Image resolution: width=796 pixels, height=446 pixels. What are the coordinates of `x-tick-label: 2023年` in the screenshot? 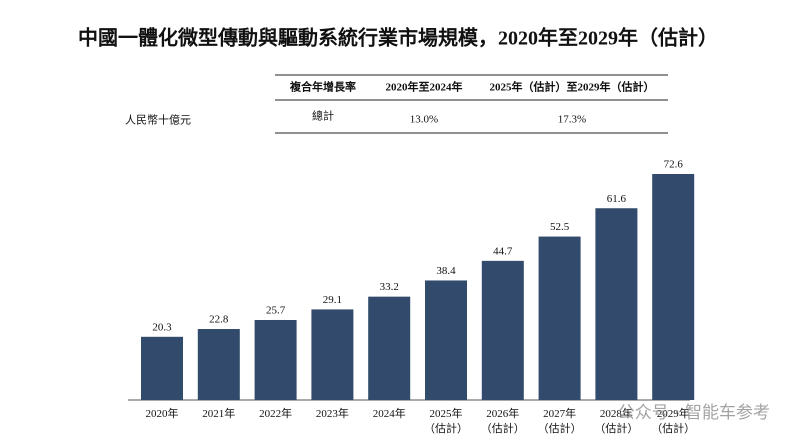 It's located at (332, 413).